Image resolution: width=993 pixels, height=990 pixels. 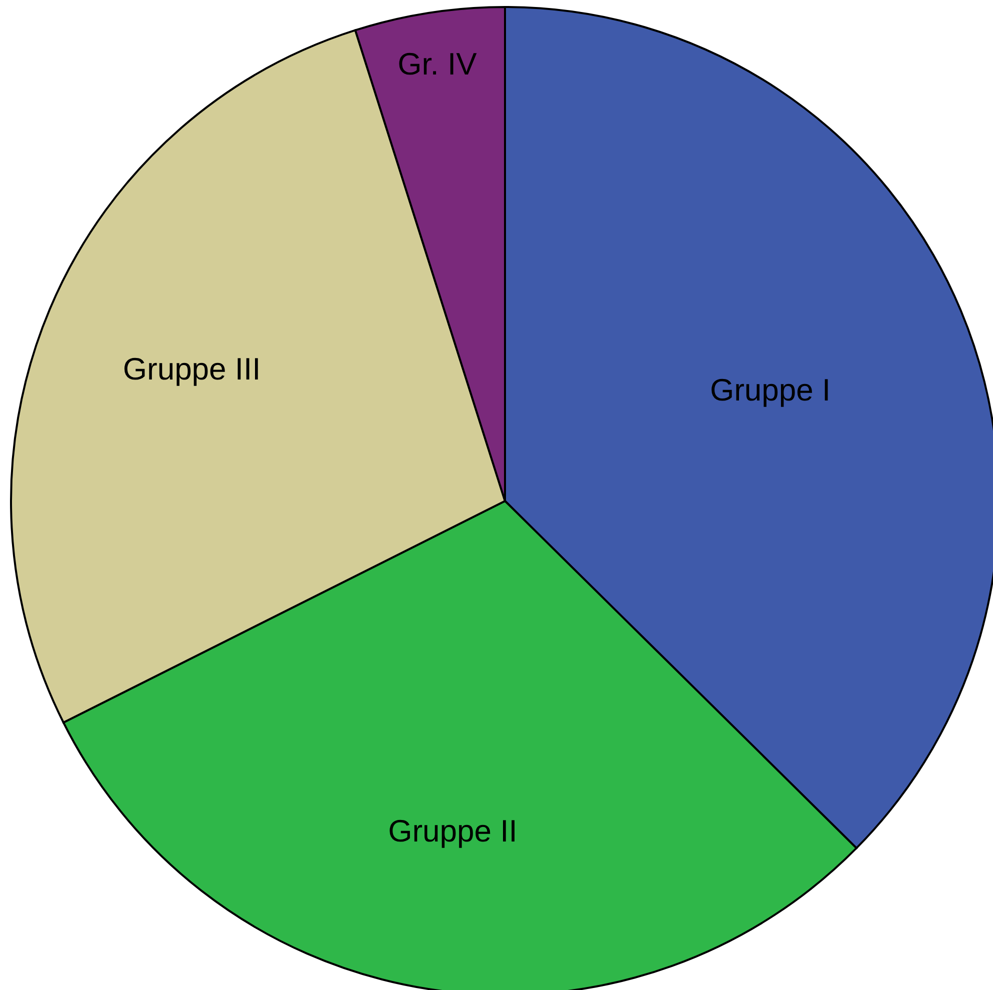 What do you see at coordinates (438, 64) in the screenshot?
I see `slice-label: Gr. IV` at bounding box center [438, 64].